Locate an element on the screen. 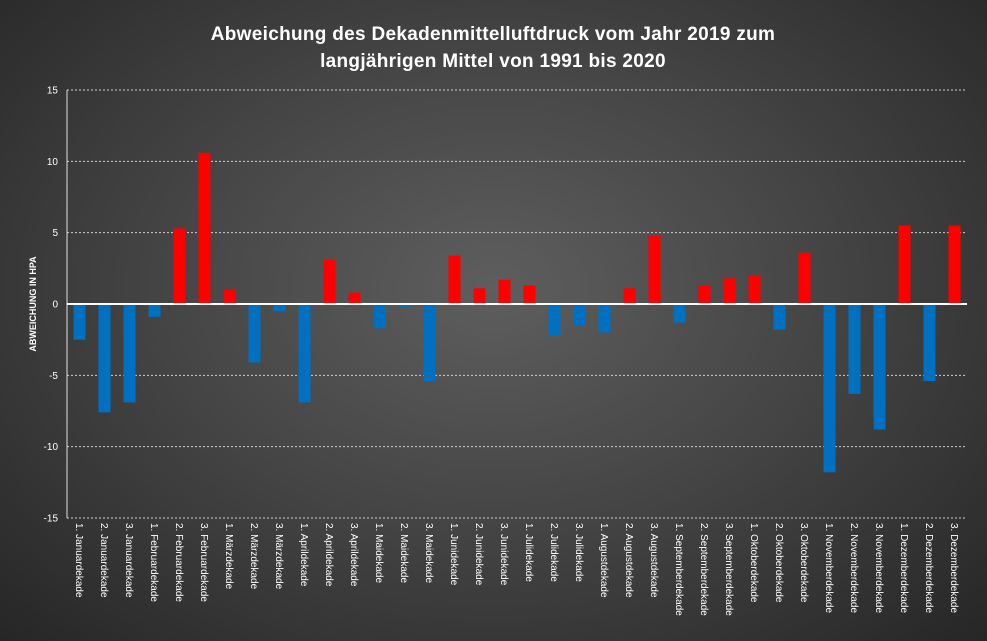 This screenshot has height=641, width=987. x-tick-label: 2. Julidekade is located at coordinates (553, 552).